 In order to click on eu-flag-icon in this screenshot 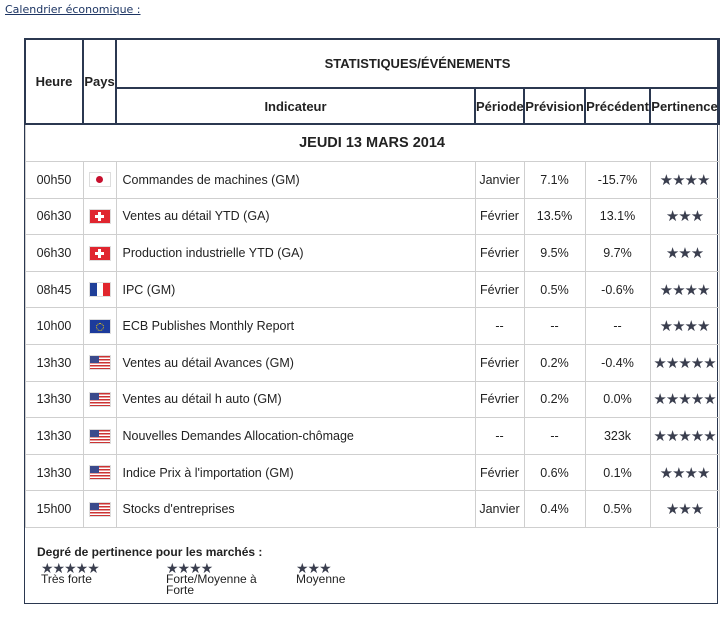, I will do `click(99, 326)`.